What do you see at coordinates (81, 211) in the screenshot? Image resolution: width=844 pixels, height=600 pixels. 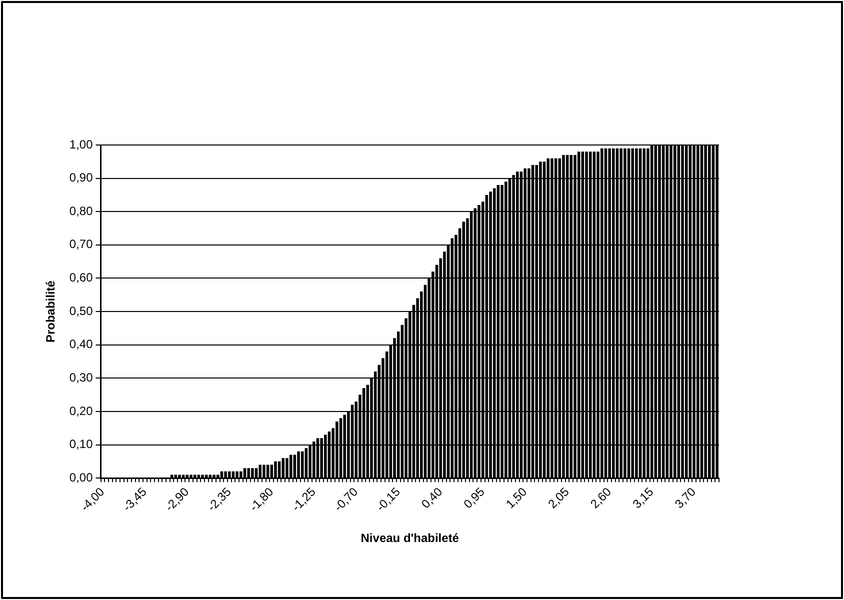 I see `y-tick-label: 0,80` at bounding box center [81, 211].